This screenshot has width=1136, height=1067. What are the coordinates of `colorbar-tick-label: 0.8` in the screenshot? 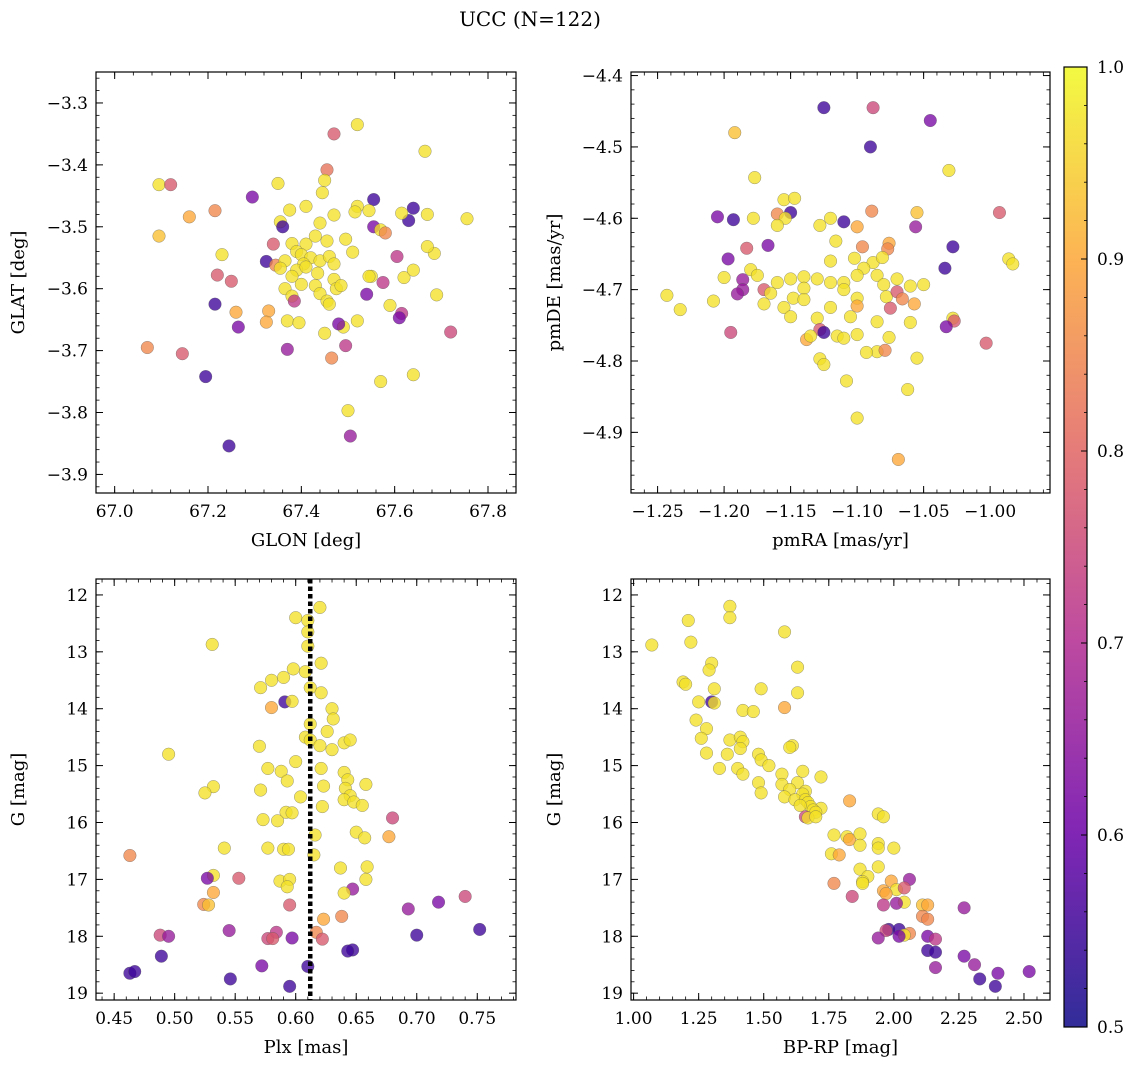 It's located at (1110, 452).